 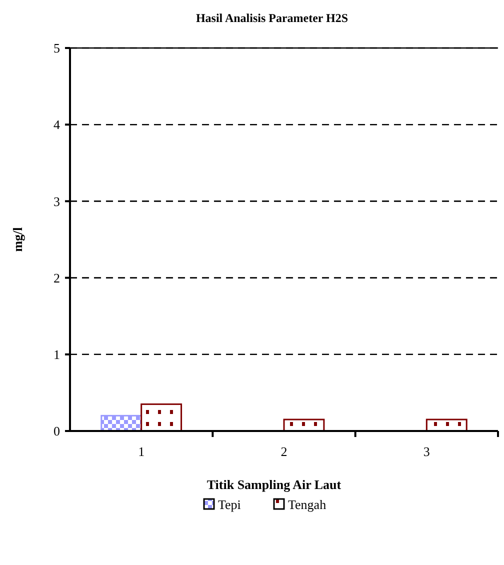 What do you see at coordinates (141, 451) in the screenshot?
I see `x-tick-label: 1` at bounding box center [141, 451].